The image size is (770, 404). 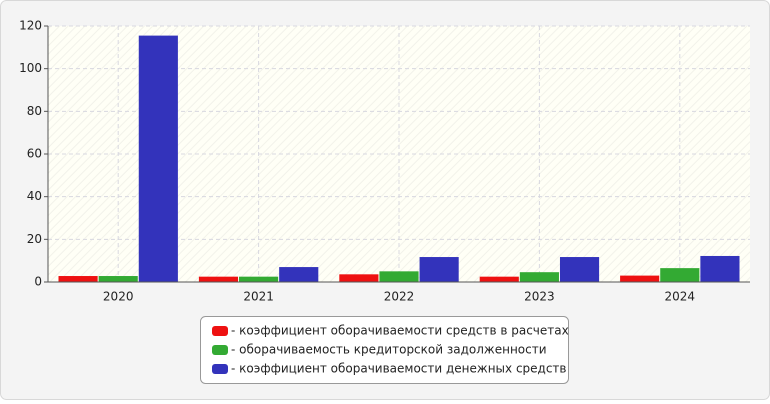 I want to click on y-tick-label: 20, so click(x=34, y=239).